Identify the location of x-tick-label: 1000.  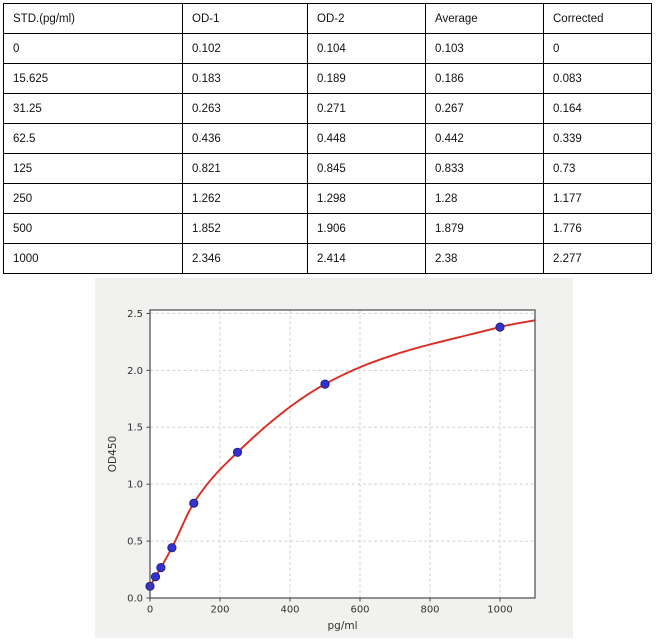
(499, 610).